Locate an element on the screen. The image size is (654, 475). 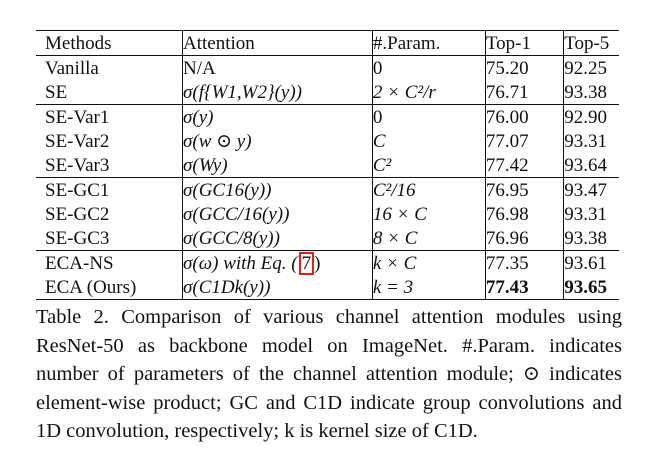
cell-attention: σ(Wy) is located at coordinates (277, 165).